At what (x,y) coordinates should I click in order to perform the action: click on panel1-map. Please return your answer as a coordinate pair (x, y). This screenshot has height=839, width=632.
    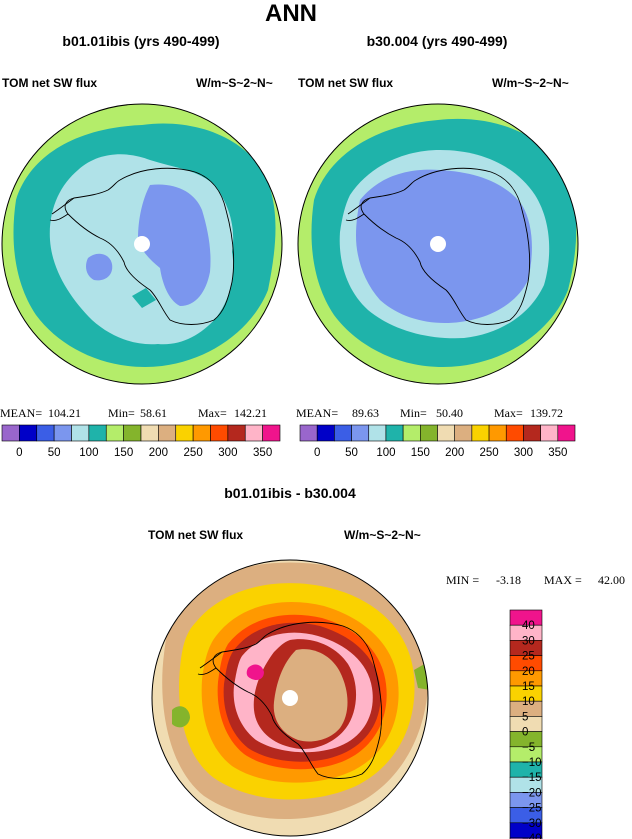
    Looking at the image, I should click on (142, 244).